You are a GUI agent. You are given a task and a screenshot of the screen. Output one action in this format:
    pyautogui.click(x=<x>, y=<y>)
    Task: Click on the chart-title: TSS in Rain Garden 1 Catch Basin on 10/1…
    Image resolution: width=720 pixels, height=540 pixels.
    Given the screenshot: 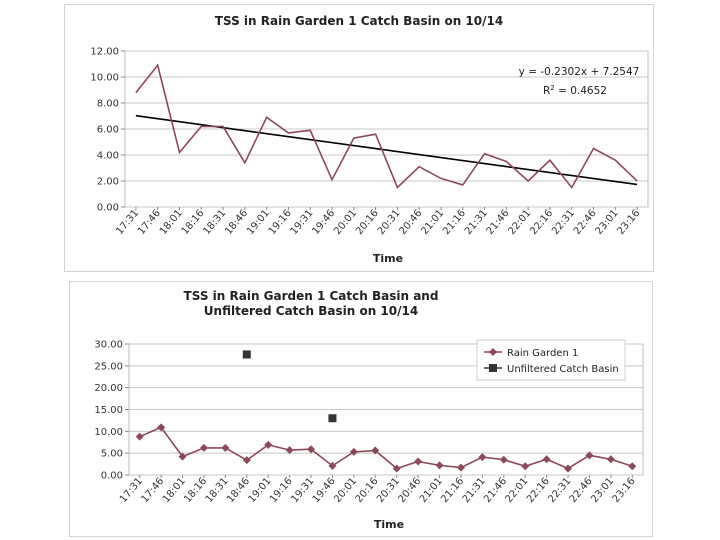 What is the action you would take?
    pyautogui.click(x=359, y=21)
    